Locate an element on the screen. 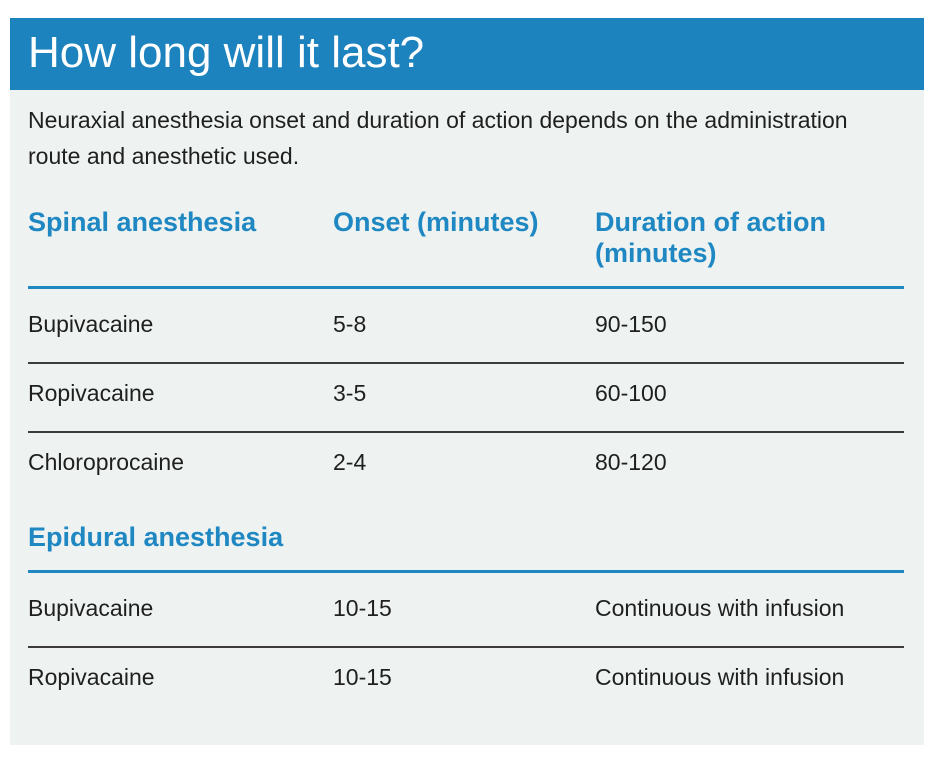 The image size is (938, 762). header-rule is located at coordinates (466, 287).